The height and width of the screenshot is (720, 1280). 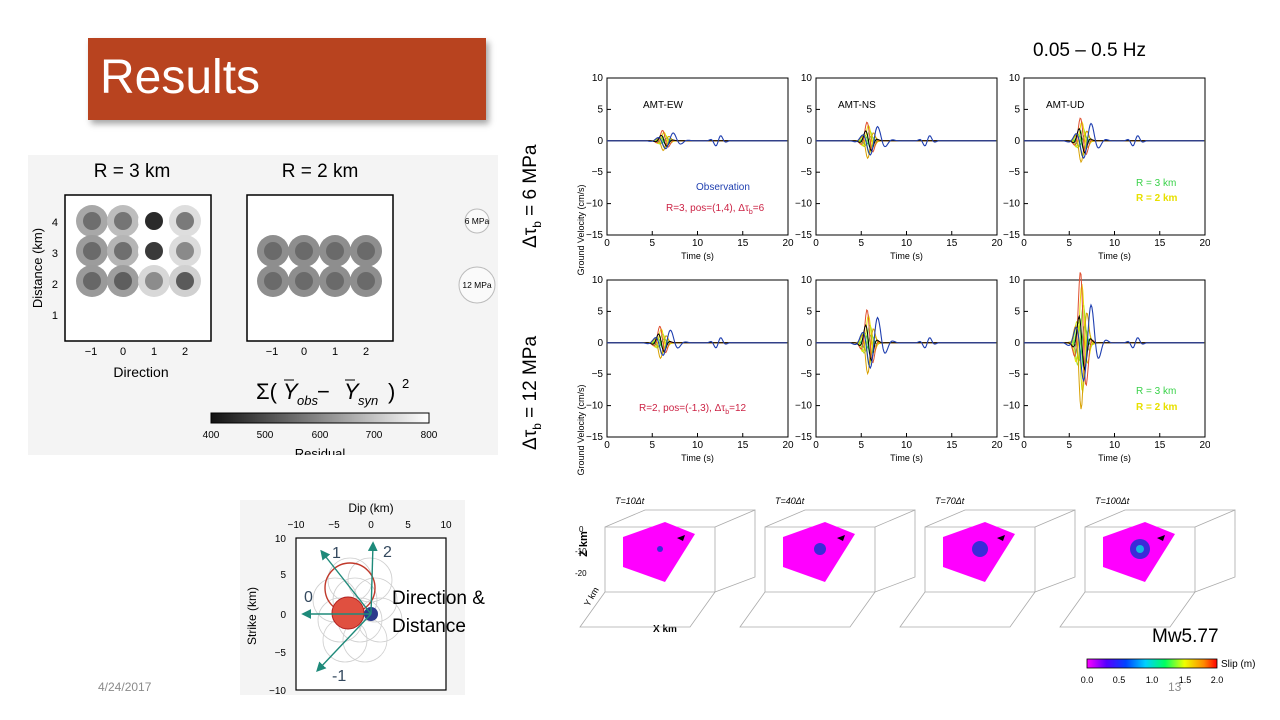 I want to click on svg-text: Σ(, so click(x=267, y=391).